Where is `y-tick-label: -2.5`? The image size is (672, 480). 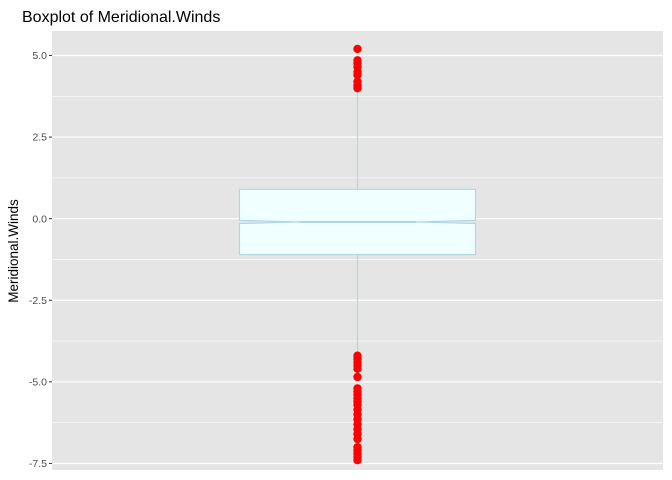
y-tick-label: -2.5 is located at coordinates (38, 301).